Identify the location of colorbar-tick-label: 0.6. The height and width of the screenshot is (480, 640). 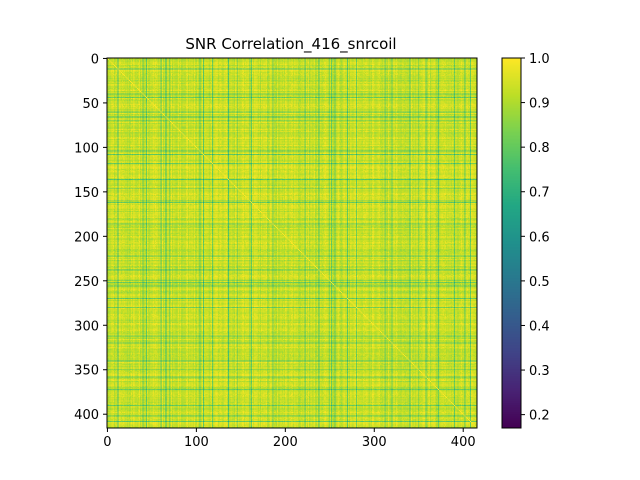
(539, 237).